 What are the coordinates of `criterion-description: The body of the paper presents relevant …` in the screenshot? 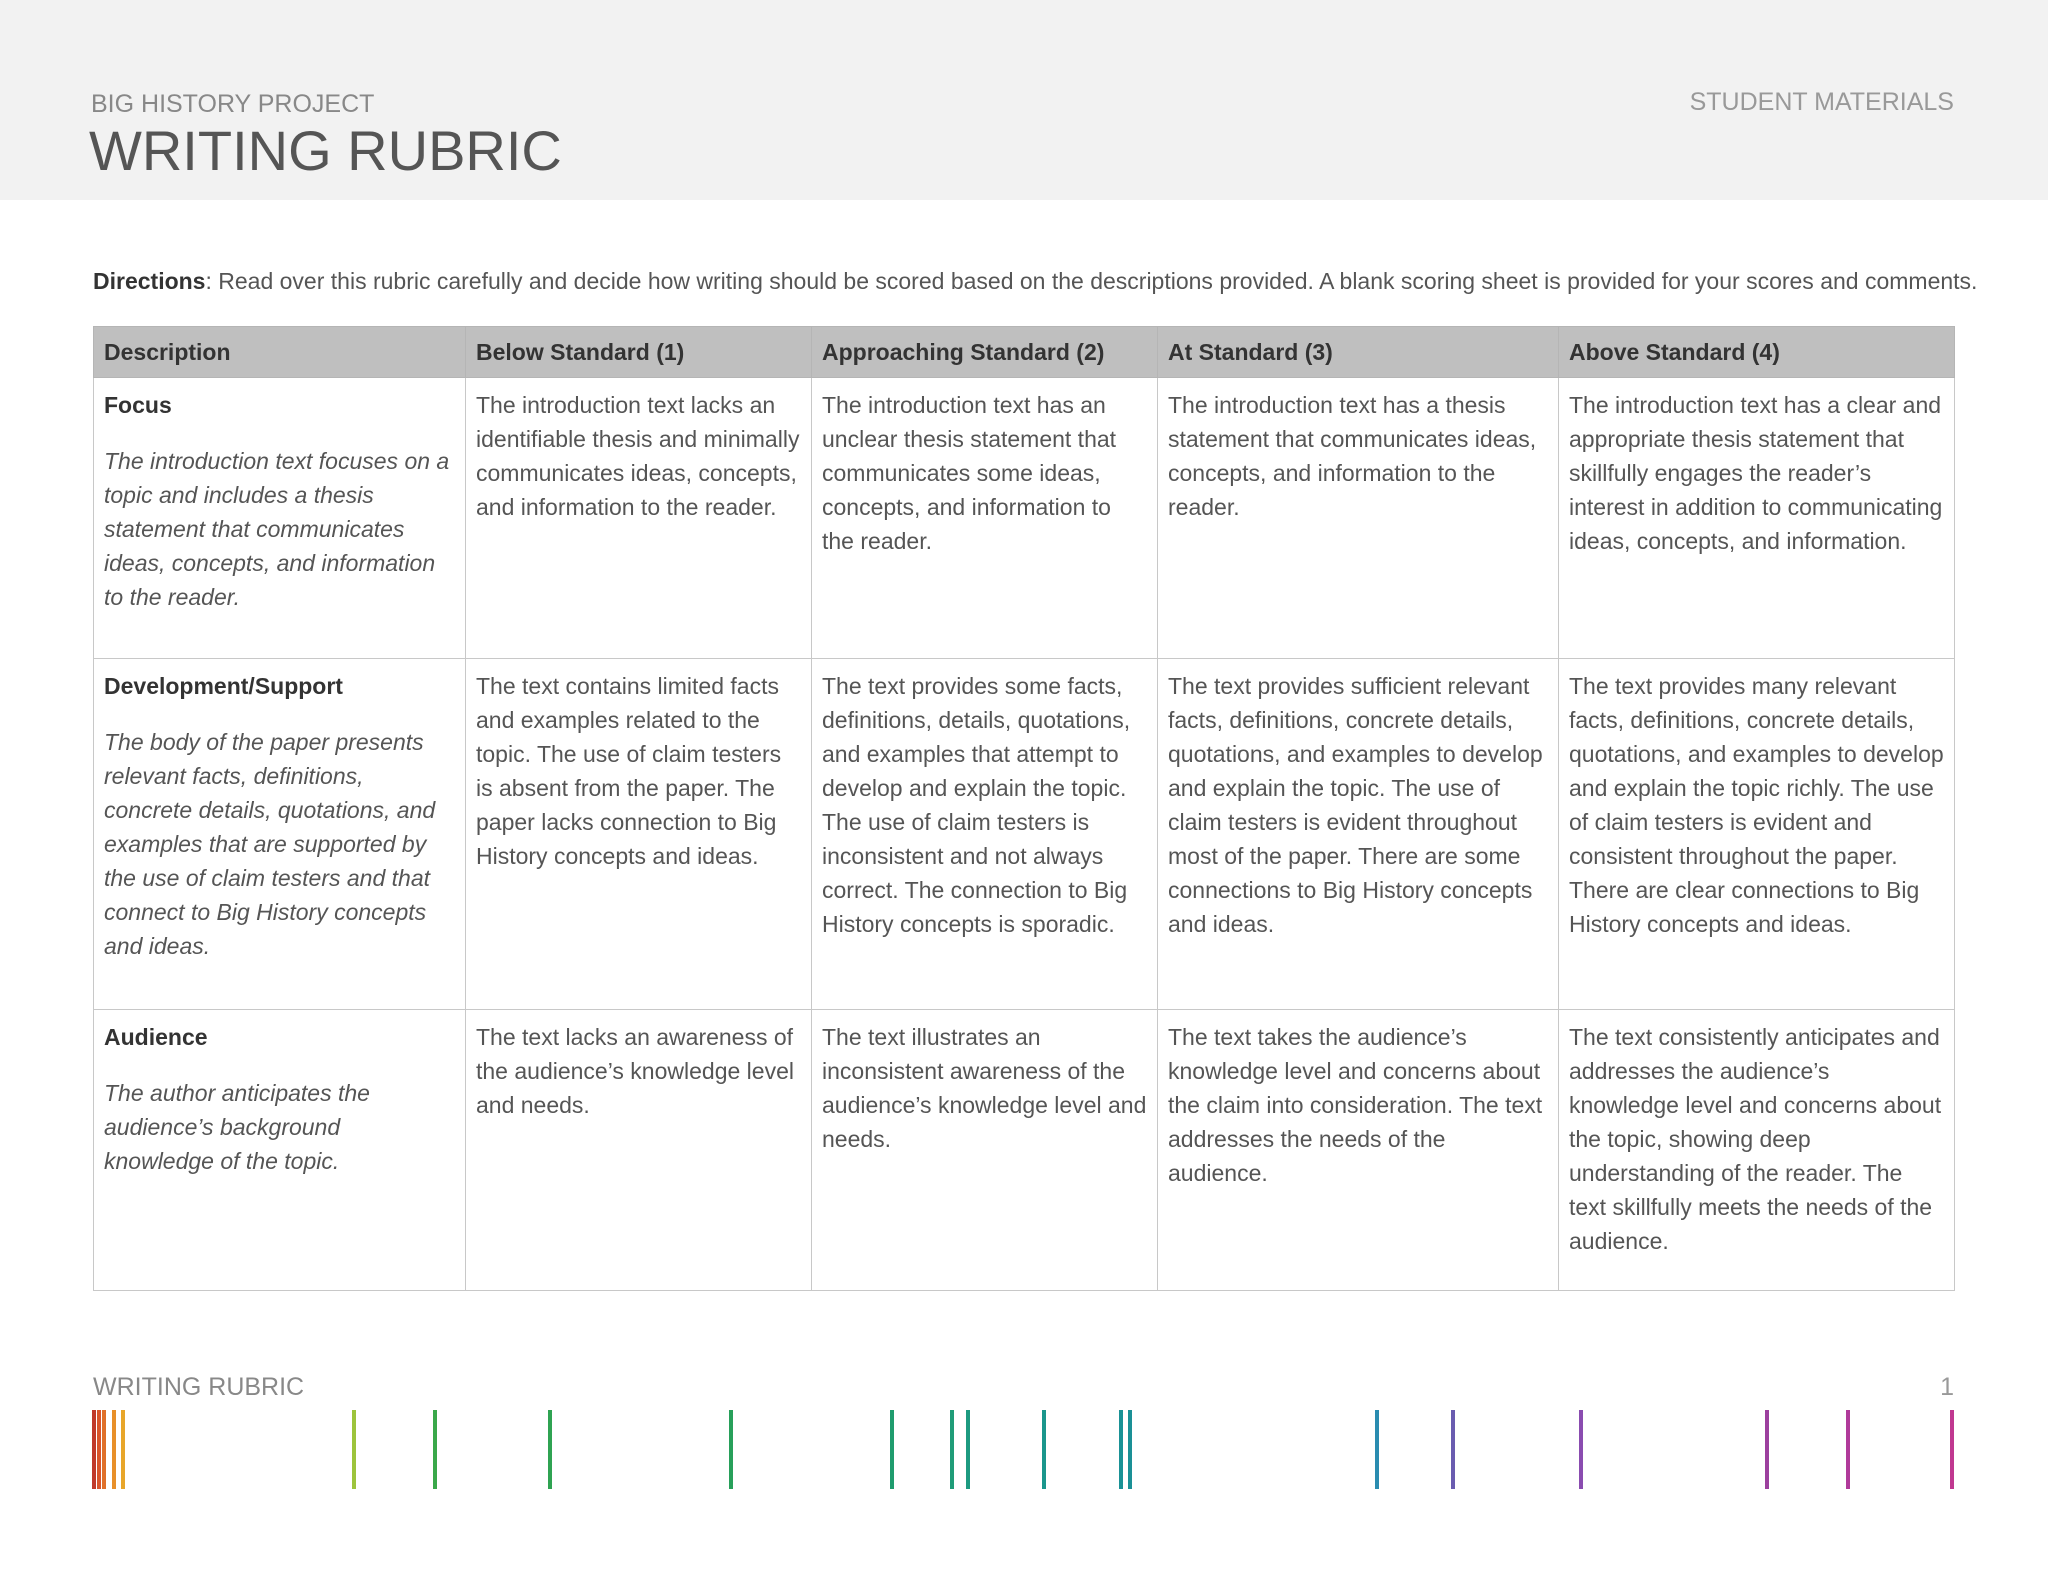 It's located at (270, 844).